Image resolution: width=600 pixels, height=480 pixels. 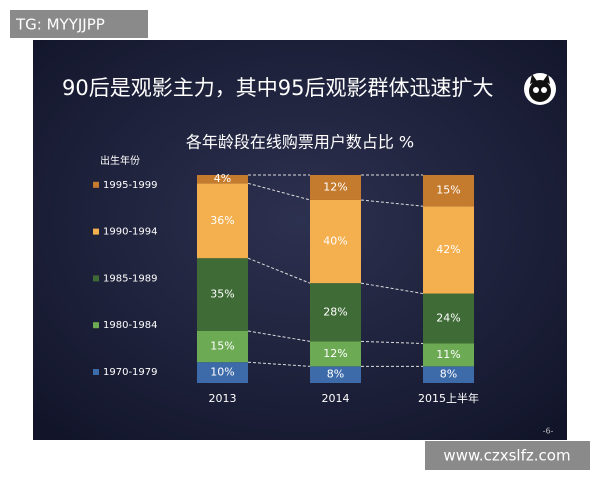 I want to click on value-label: 4%, so click(x=222, y=178).